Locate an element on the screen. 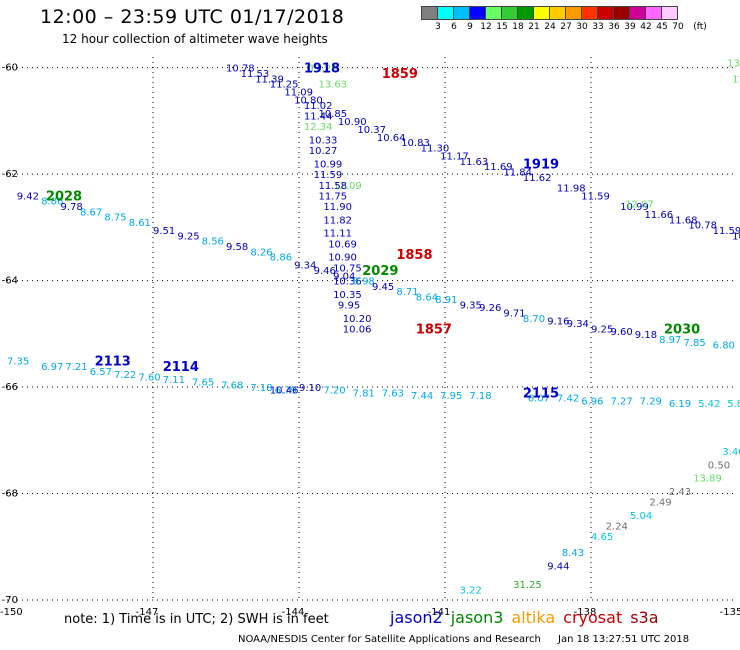 Image resolution: width=740 pixels, height=650 pixels. colorbar-label: 27 is located at coordinates (566, 27).